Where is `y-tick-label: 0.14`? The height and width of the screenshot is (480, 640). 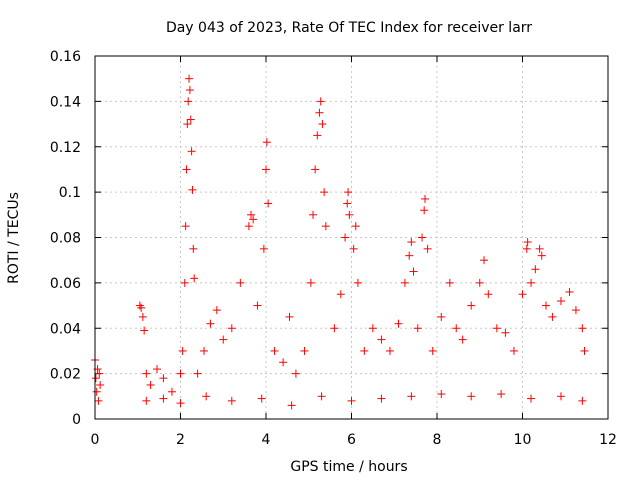 y-tick-label: 0.14 is located at coordinates (65, 102).